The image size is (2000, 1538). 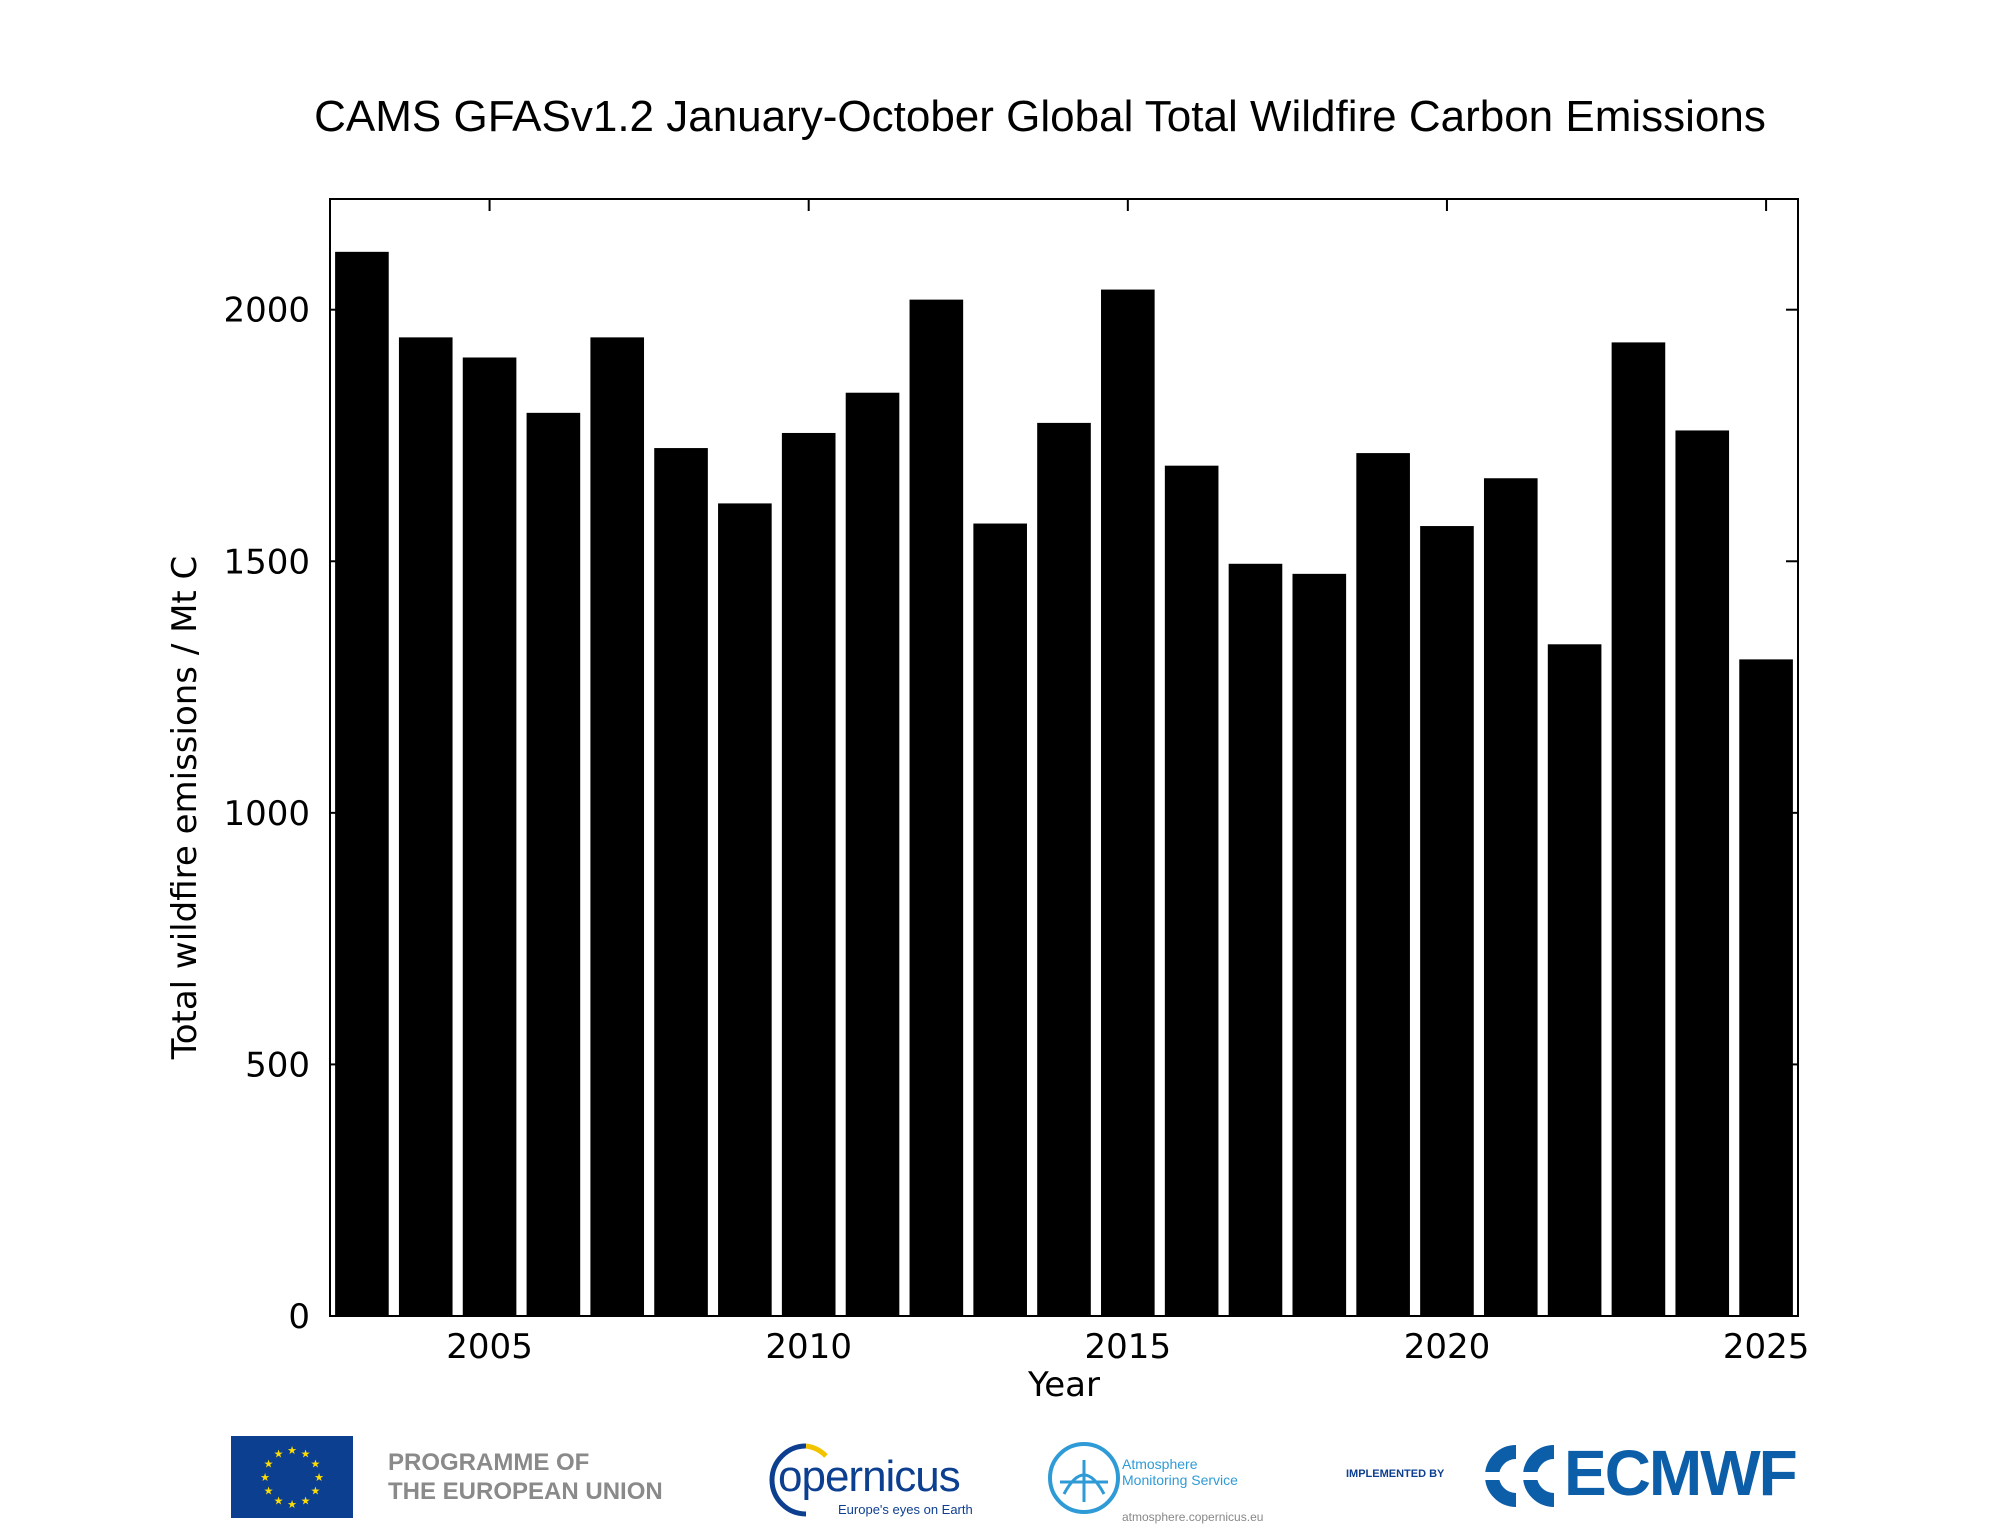 What do you see at coordinates (1193, 1517) in the screenshot?
I see `cams-url: atmosphere.copernicus.eu` at bounding box center [1193, 1517].